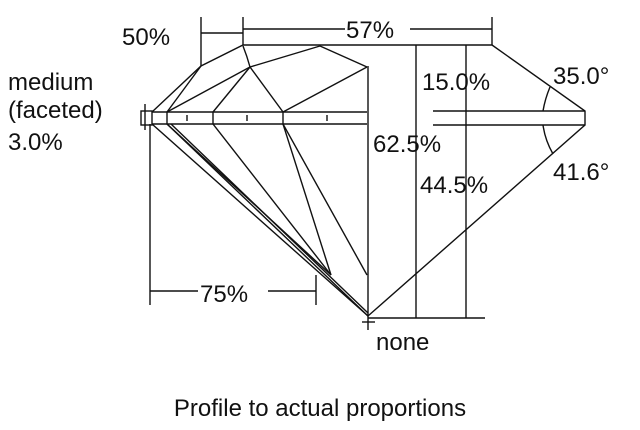 The height and width of the screenshot is (430, 640). Describe the element at coordinates (146, 118) in the screenshot. I see `girdle-box` at that location.